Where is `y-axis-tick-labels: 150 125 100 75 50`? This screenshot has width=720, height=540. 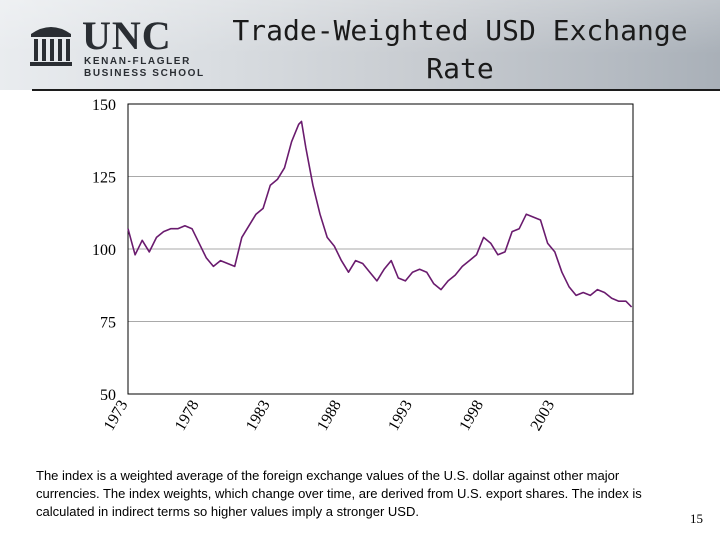
y-axis-tick-labels: 150 125 100 75 50 is located at coordinates (104, 250).